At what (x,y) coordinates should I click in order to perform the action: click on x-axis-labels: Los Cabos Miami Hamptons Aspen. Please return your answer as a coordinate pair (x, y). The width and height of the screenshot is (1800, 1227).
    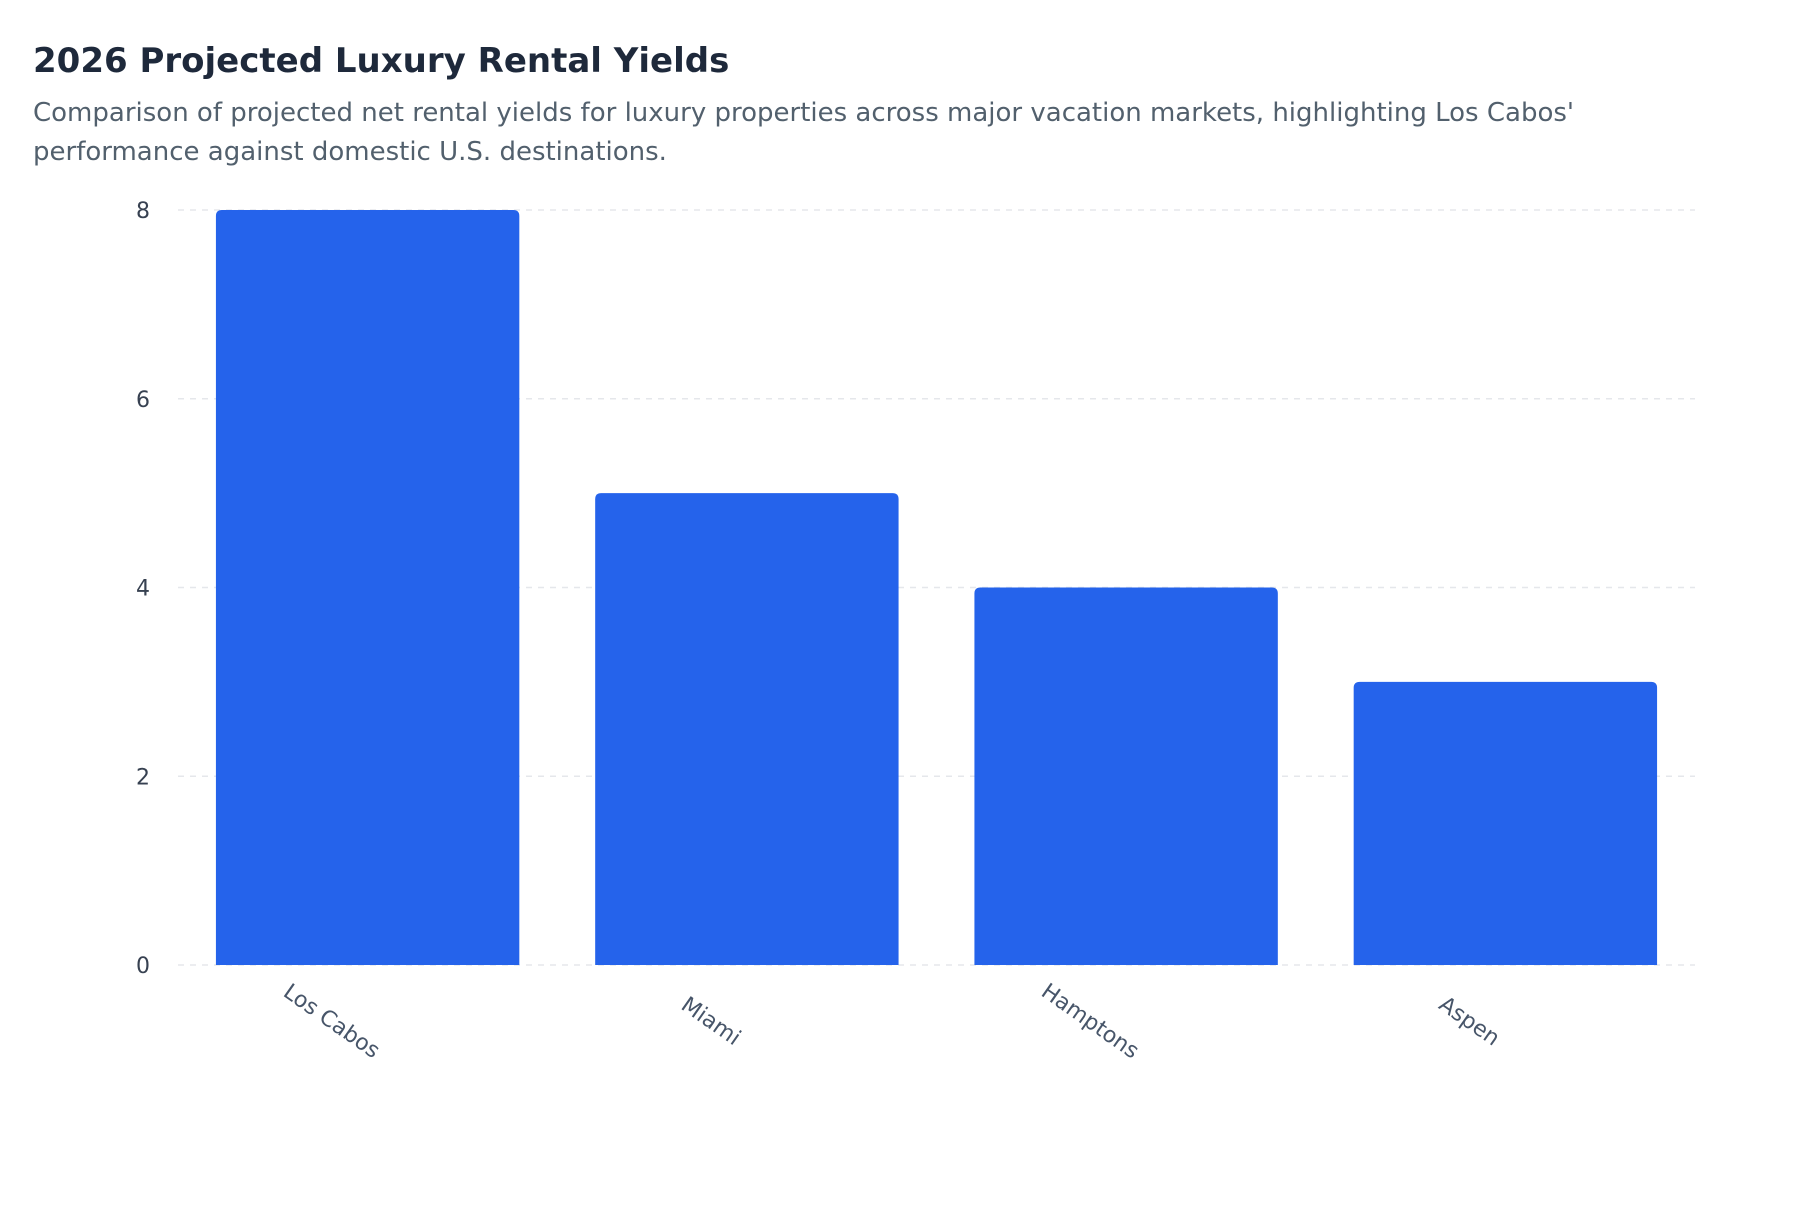
    Looking at the image, I should click on (892, 1021).